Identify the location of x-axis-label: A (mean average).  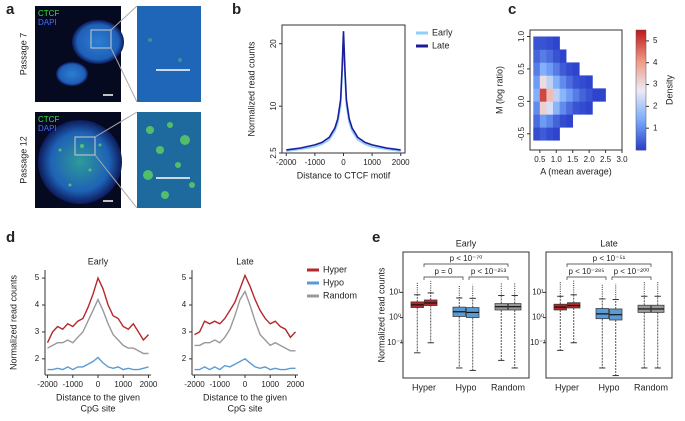
(576, 171).